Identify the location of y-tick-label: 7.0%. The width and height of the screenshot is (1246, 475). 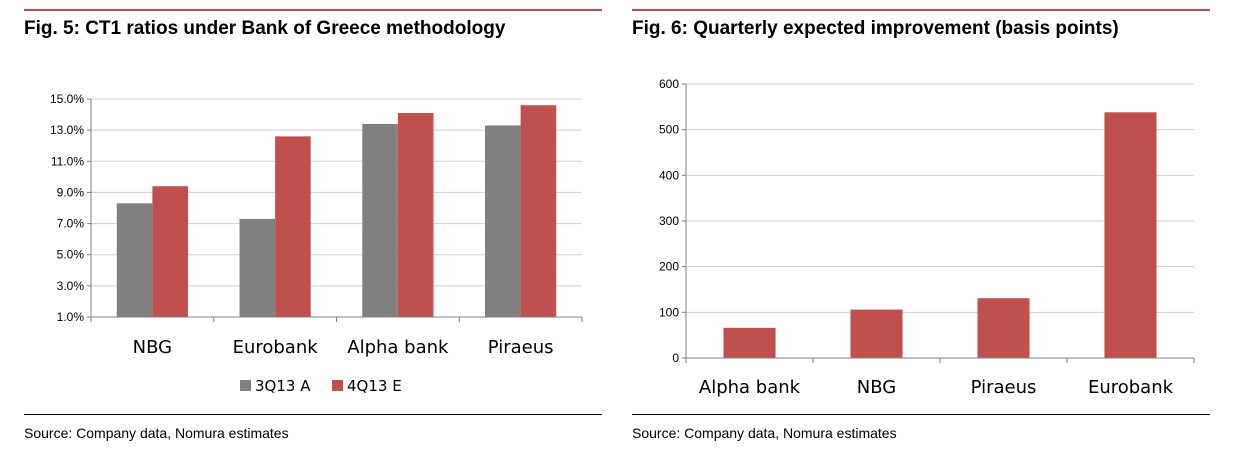
(71, 224).